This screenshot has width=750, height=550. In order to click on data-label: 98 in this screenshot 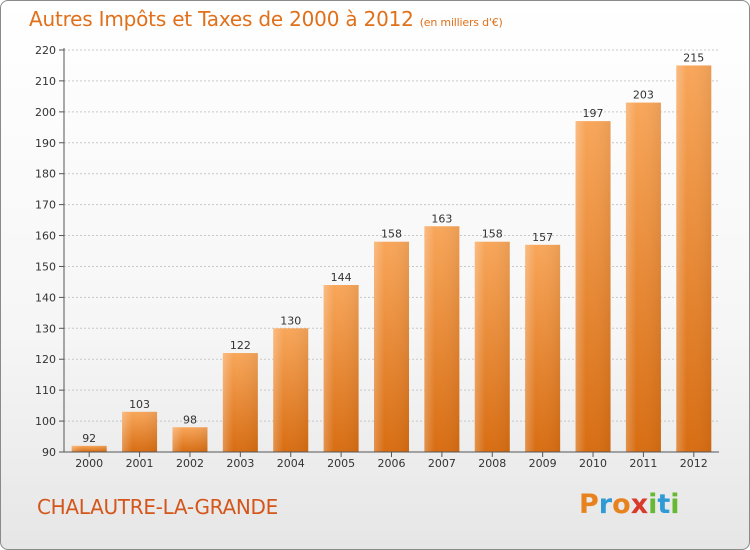, I will do `click(190, 419)`.